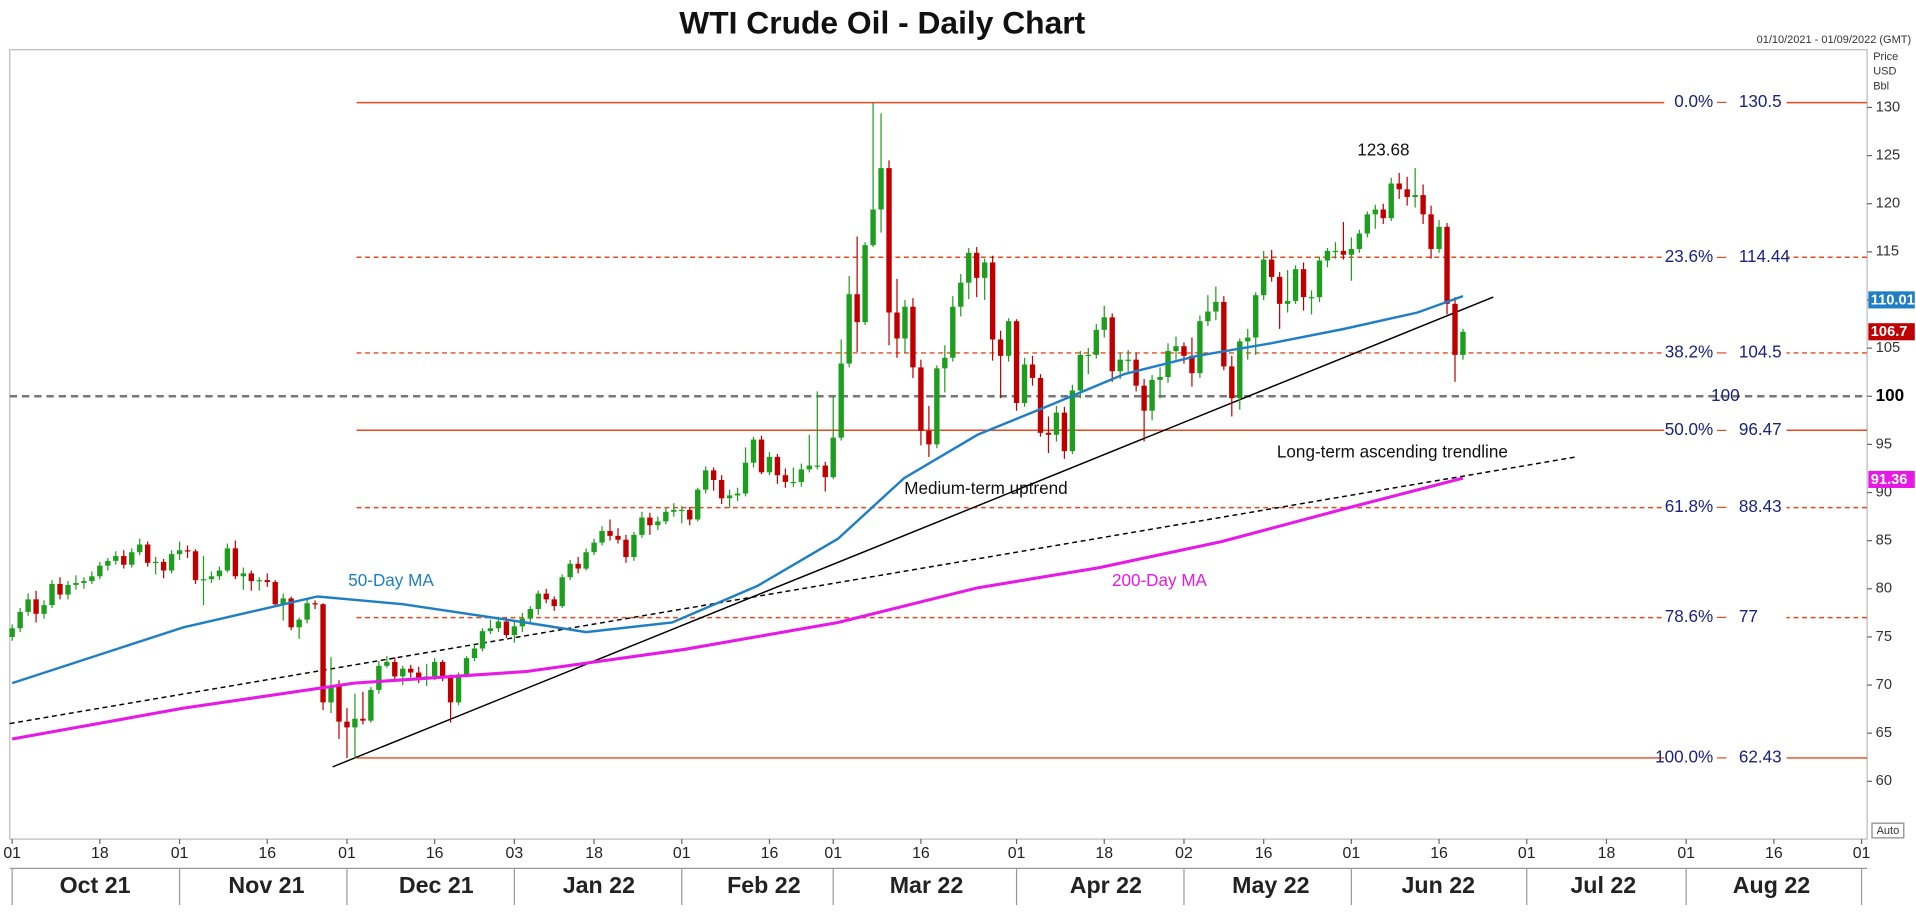 The width and height of the screenshot is (1916, 923). I want to click on trendline-label: Long-term ascending trendline, so click(1392, 451).